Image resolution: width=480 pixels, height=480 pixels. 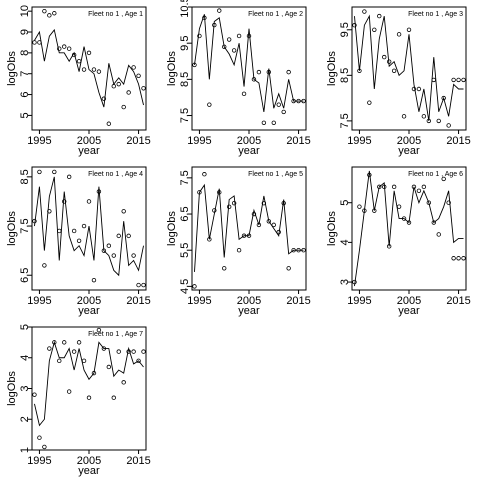 What do you see at coordinates (115, 334) in the screenshot?
I see `panel-label: Fleet no 1 , Age 7` at bounding box center [115, 334].